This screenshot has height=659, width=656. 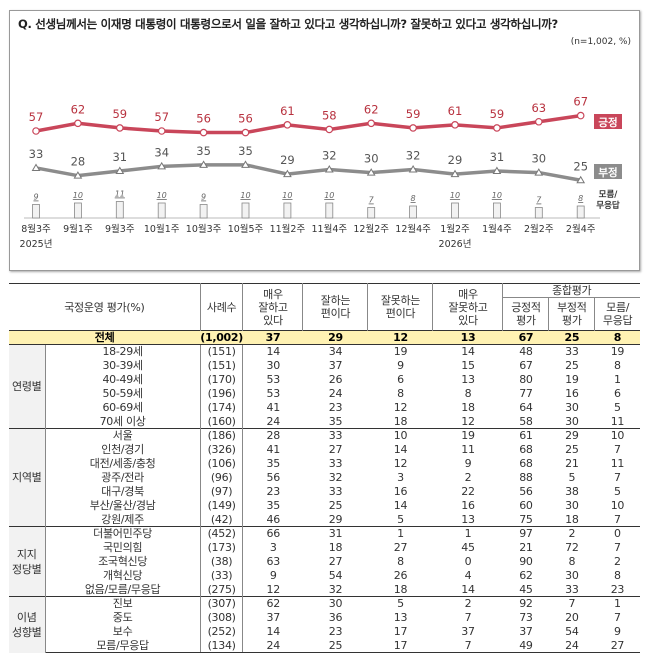 What do you see at coordinates (538, 159) in the screenshot?
I see `negative-label: 30` at bounding box center [538, 159].